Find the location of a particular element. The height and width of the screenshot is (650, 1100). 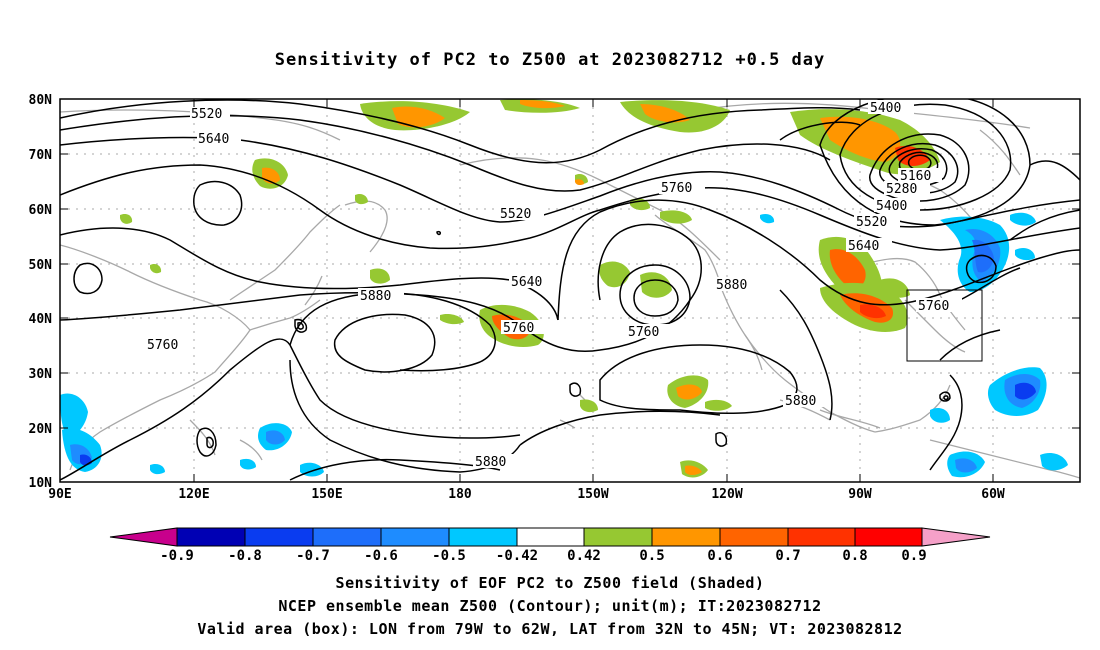

lon-label: 120E is located at coordinates (193, 494).